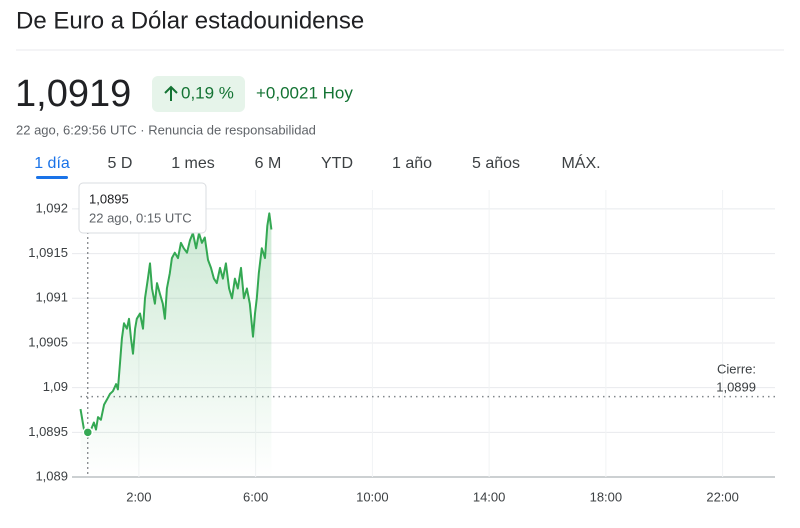  Describe the element at coordinates (580, 162) in the screenshot. I see `tab: MÁX.` at that location.